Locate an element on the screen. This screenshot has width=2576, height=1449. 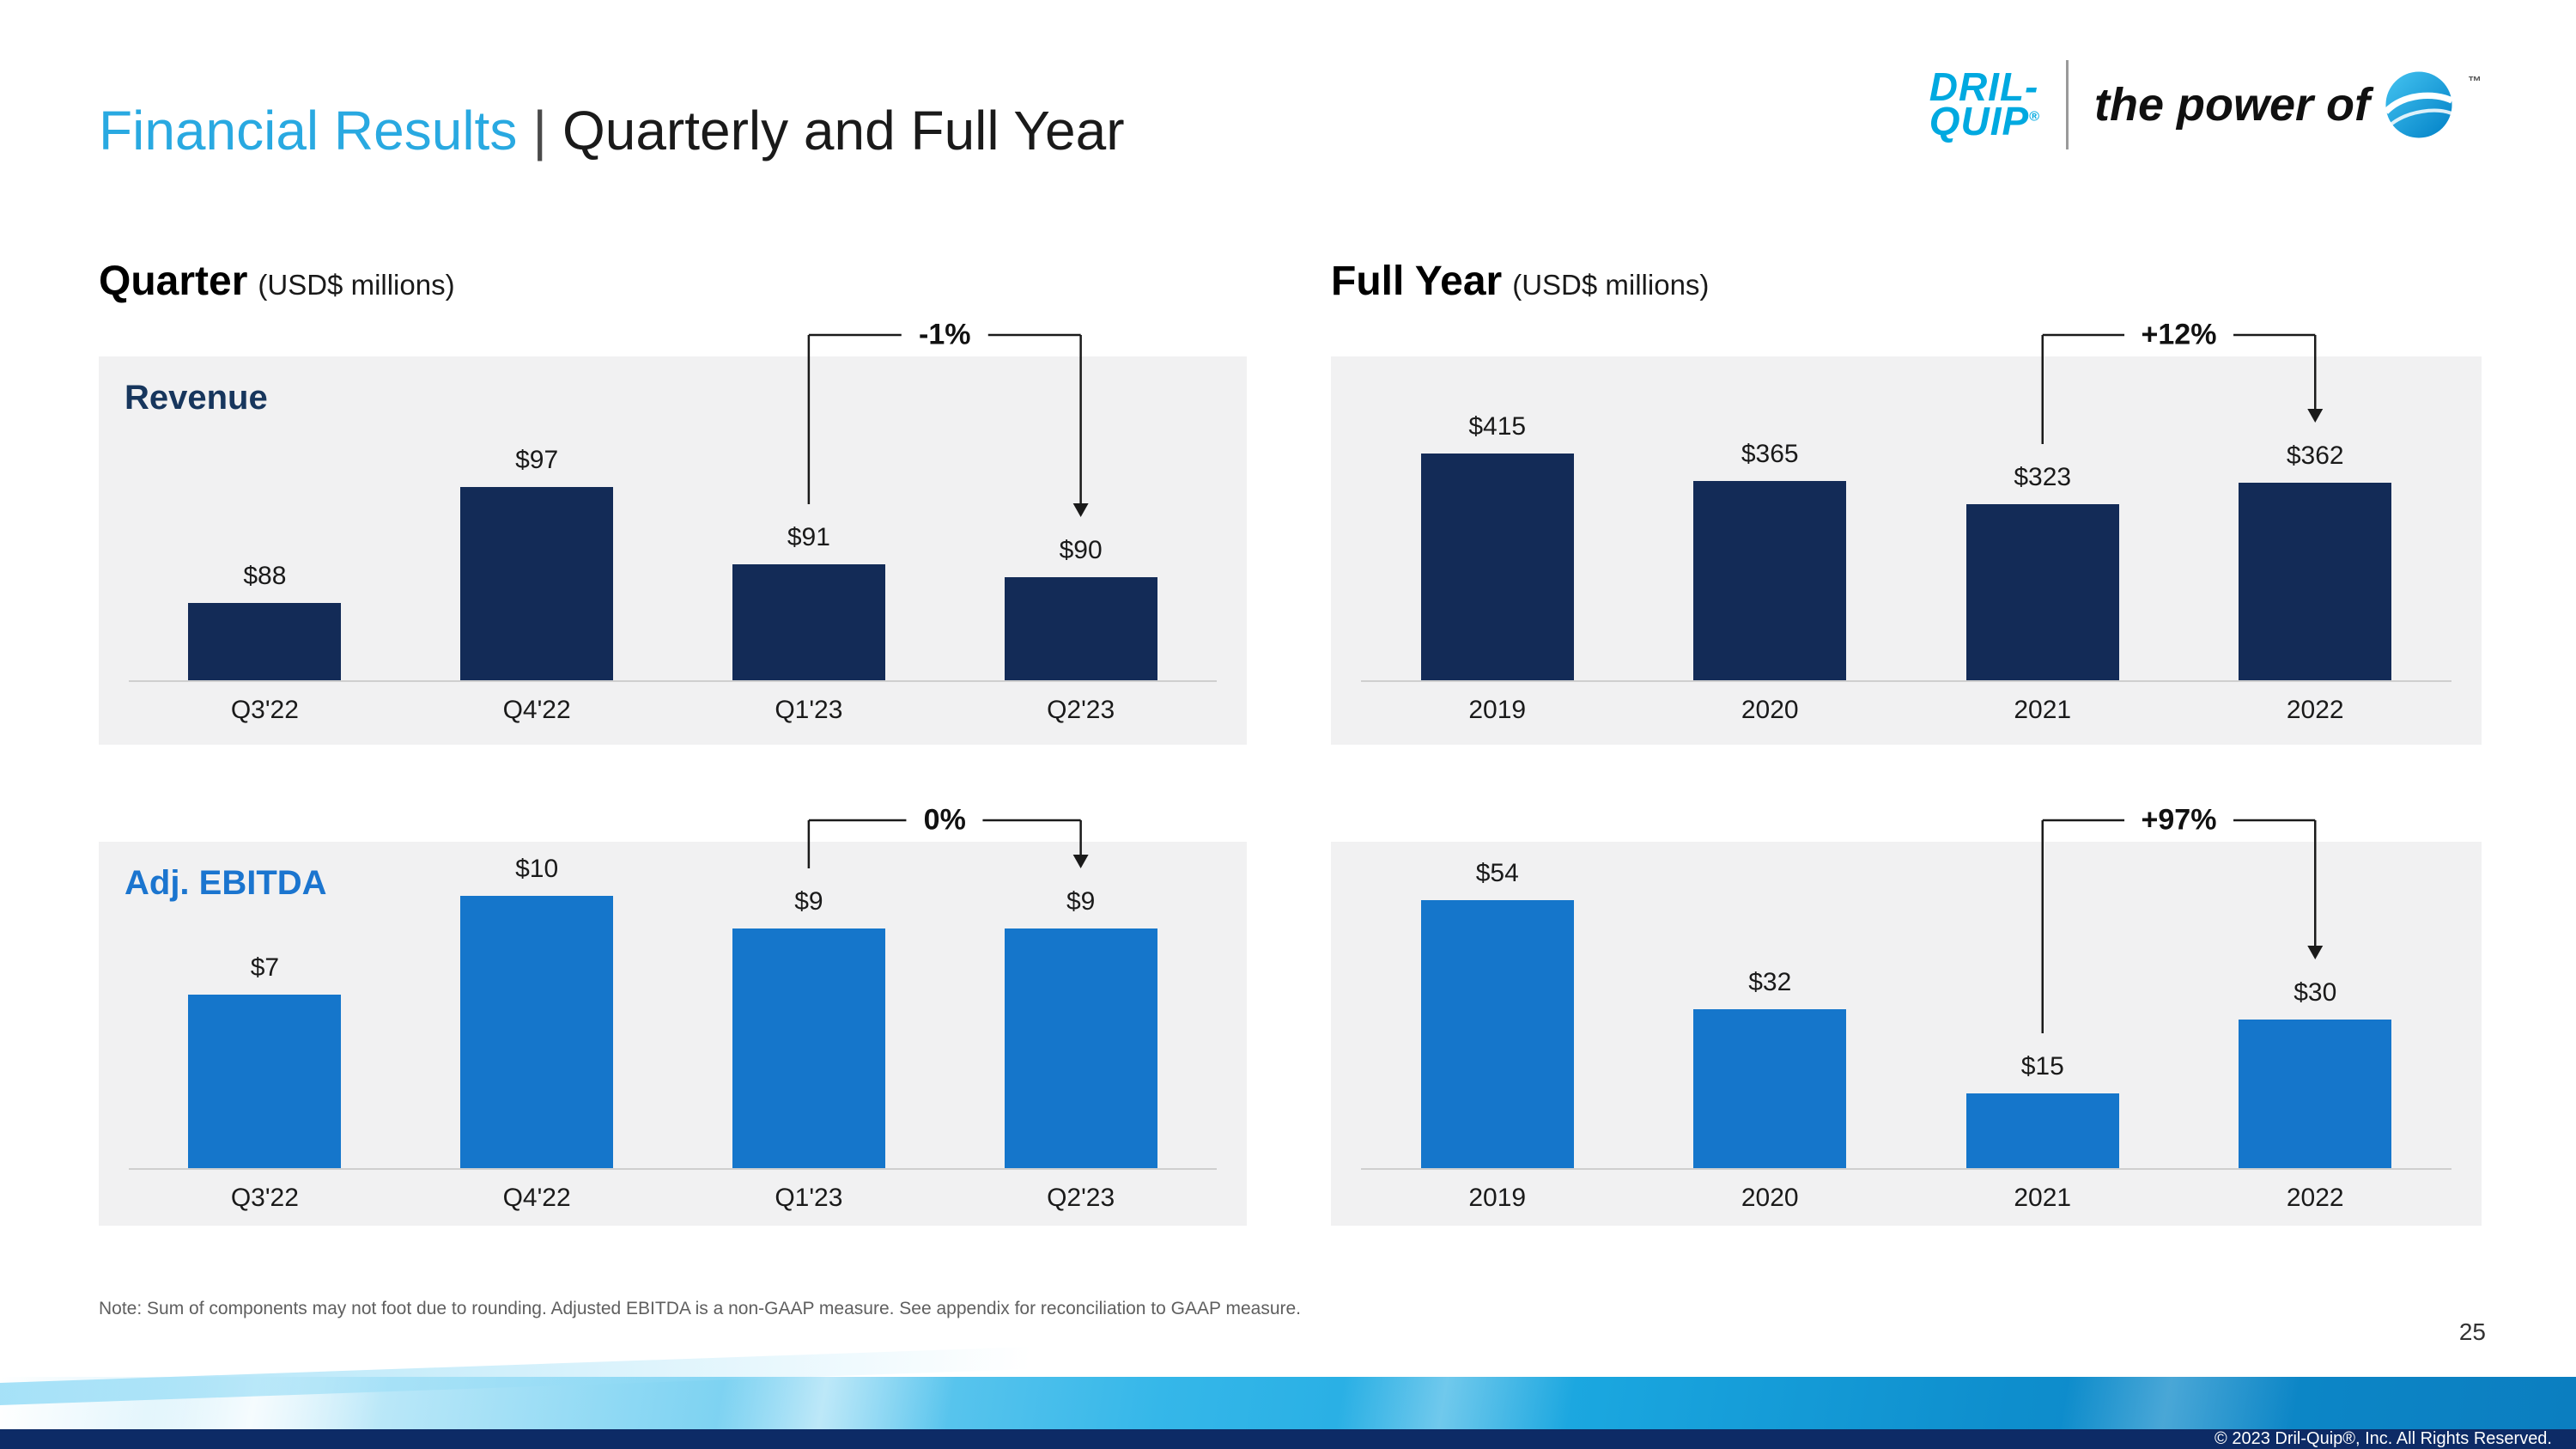
bar-slot: $9 Q2'23 is located at coordinates (1081, 1047).